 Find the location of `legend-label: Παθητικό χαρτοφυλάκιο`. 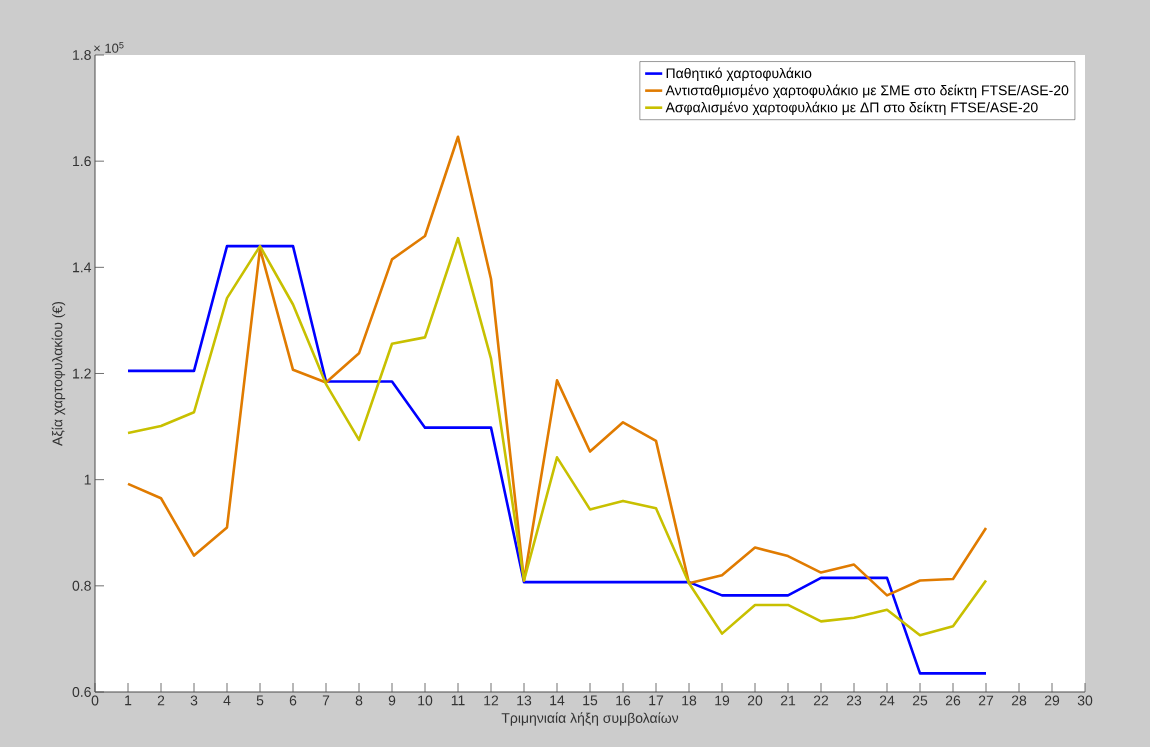

legend-label: Παθητικό χαρτοφυλάκιο is located at coordinates (739, 74).